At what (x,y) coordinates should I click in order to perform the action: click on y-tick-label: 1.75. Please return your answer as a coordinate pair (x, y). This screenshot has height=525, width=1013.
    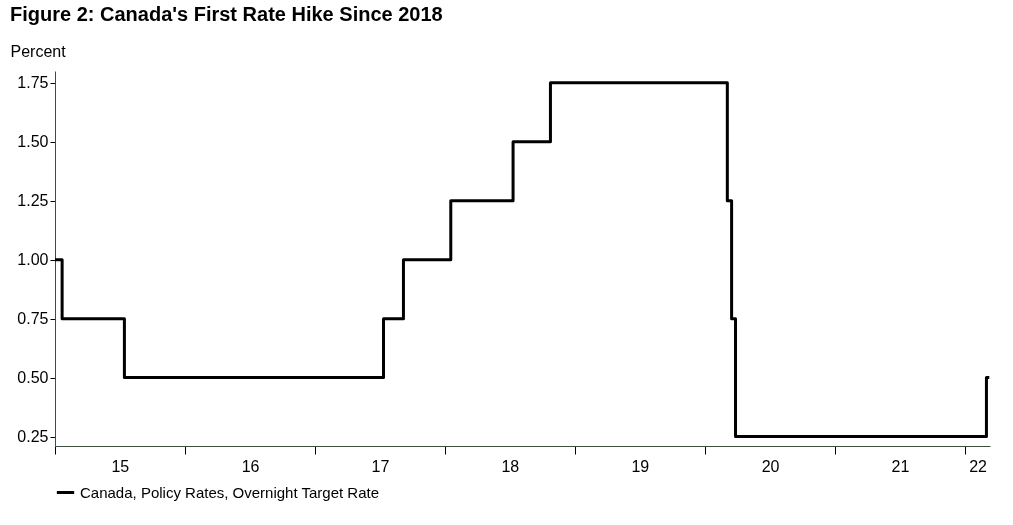
    Looking at the image, I should click on (33, 83).